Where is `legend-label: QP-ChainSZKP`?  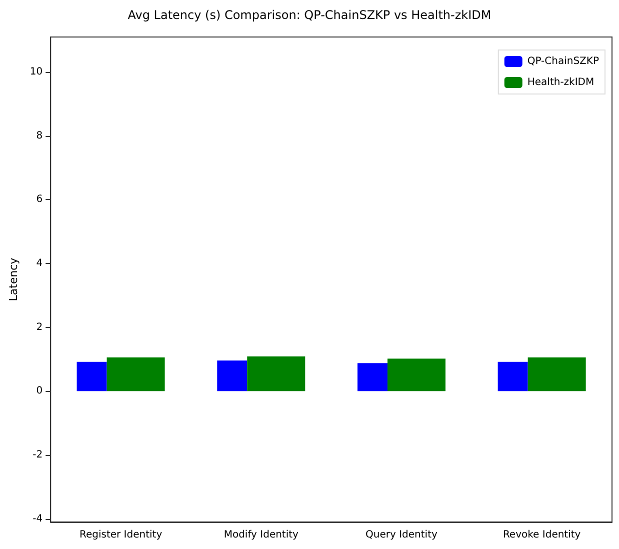
legend-label: QP-ChainSZKP is located at coordinates (563, 61).